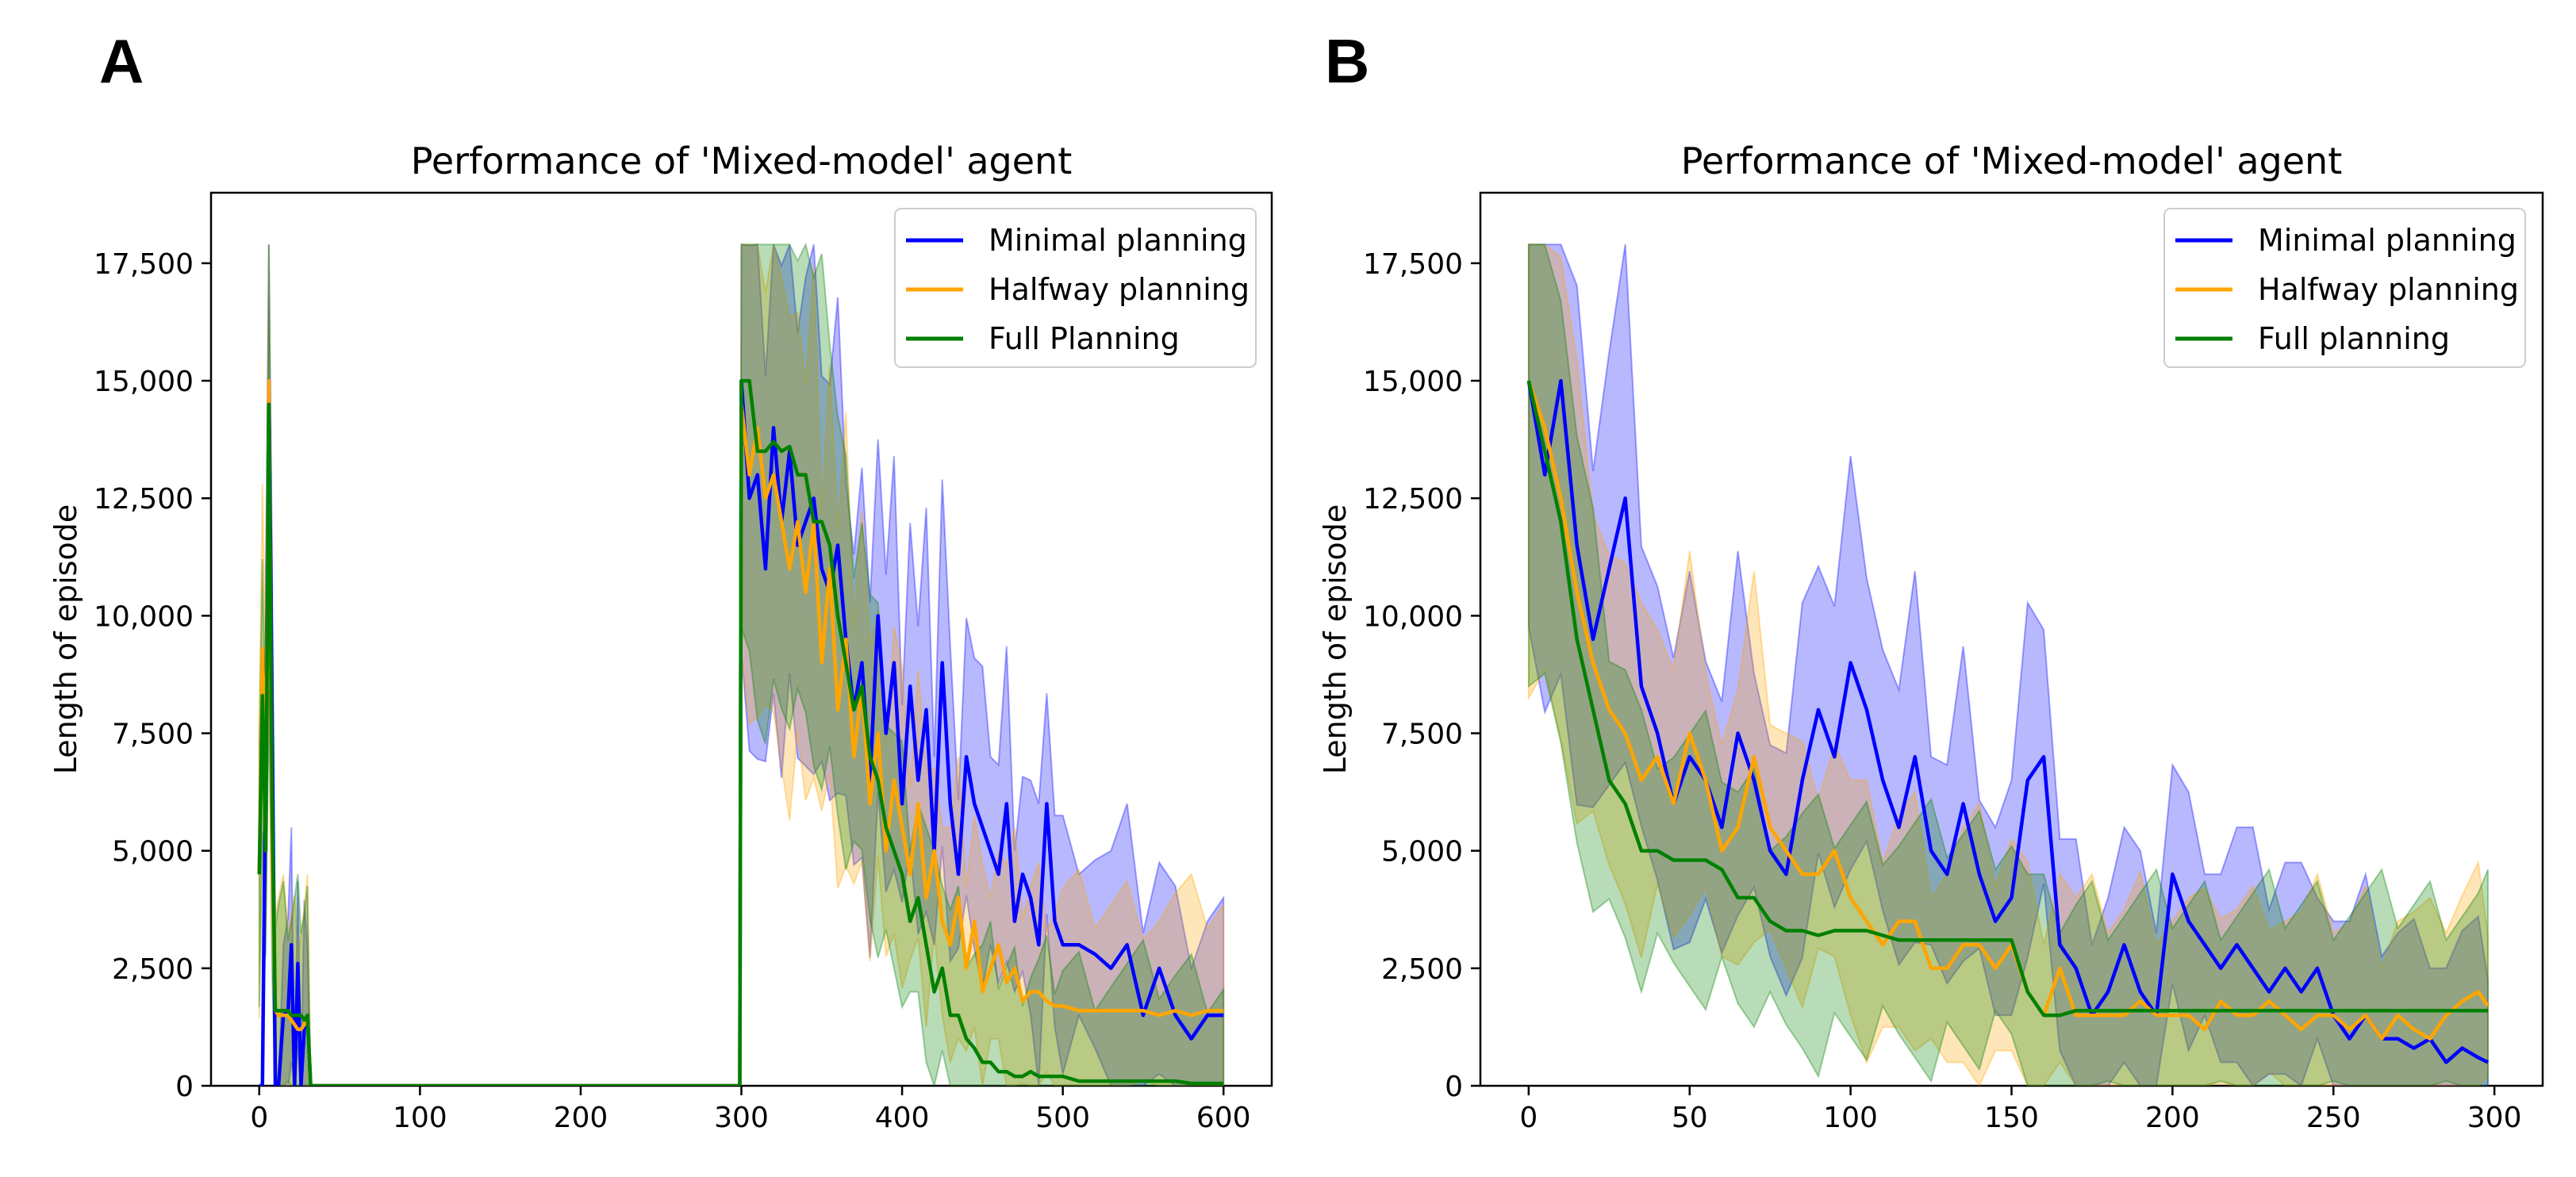  I want to click on chart0-x-tick-label-6: 600, so click(1223, 1118).